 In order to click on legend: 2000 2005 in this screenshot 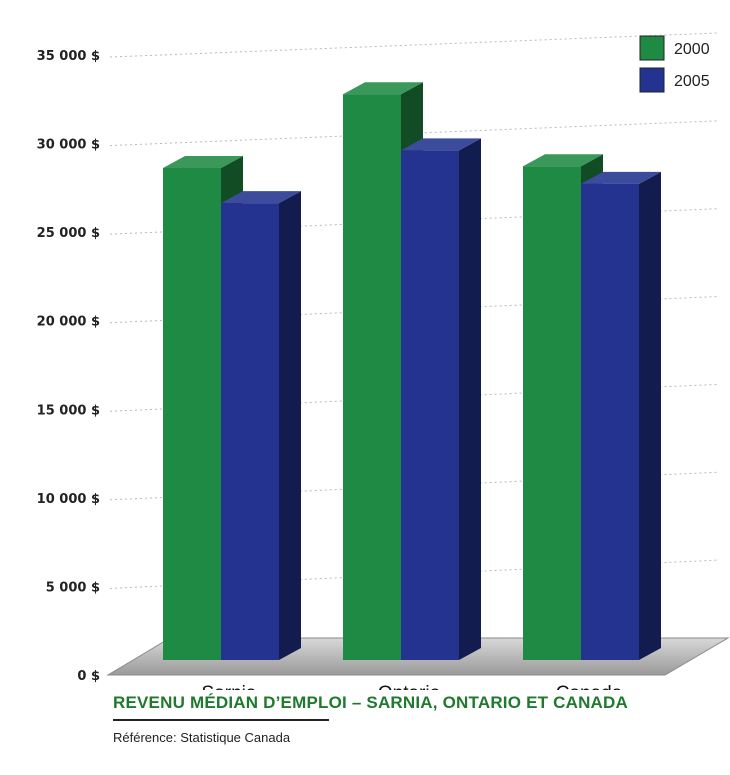, I will do `click(674, 64)`.